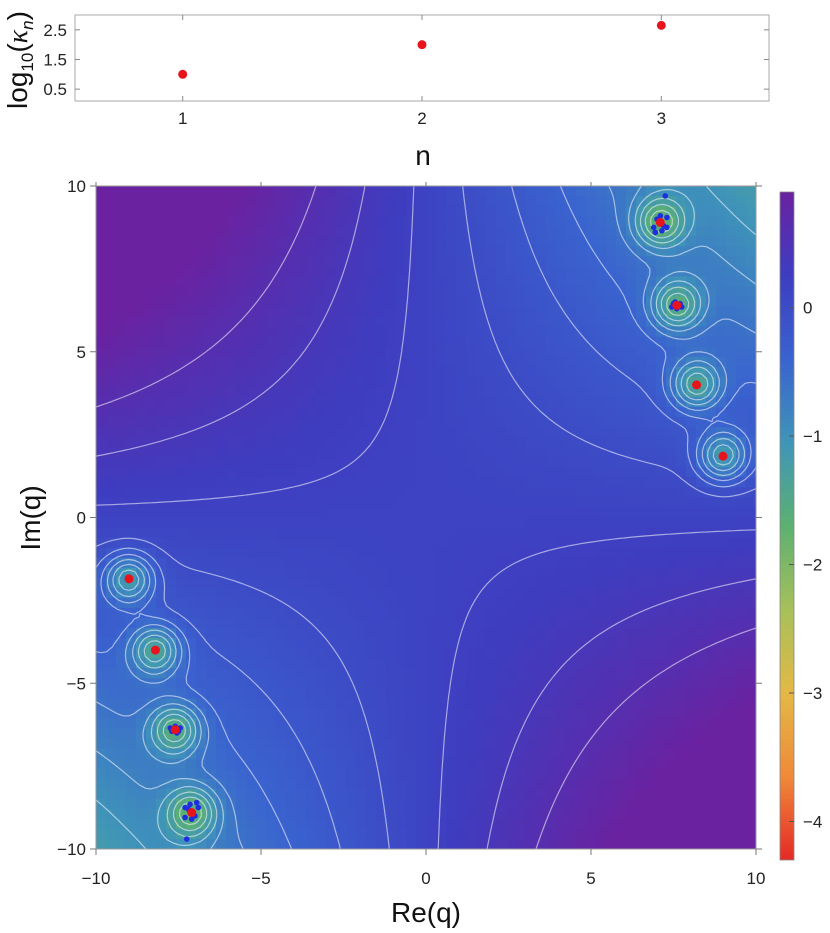  What do you see at coordinates (655, 232) in the screenshot?
I see `blue-point` at bounding box center [655, 232].